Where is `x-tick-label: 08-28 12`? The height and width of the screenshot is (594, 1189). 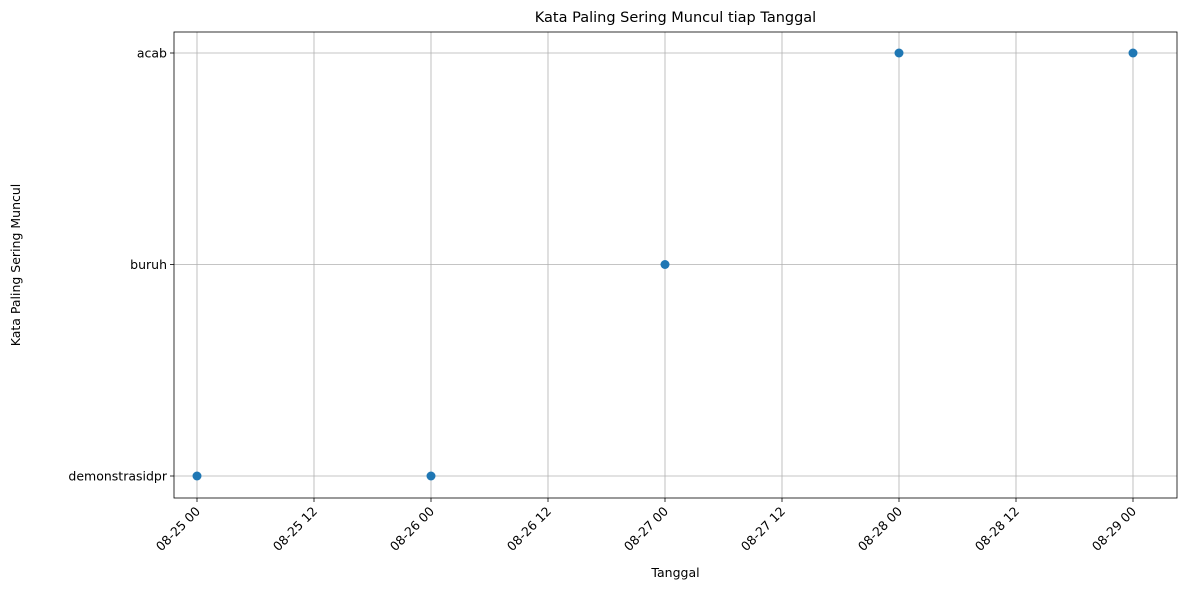
x-tick-label: 08-28 12 is located at coordinates (997, 529).